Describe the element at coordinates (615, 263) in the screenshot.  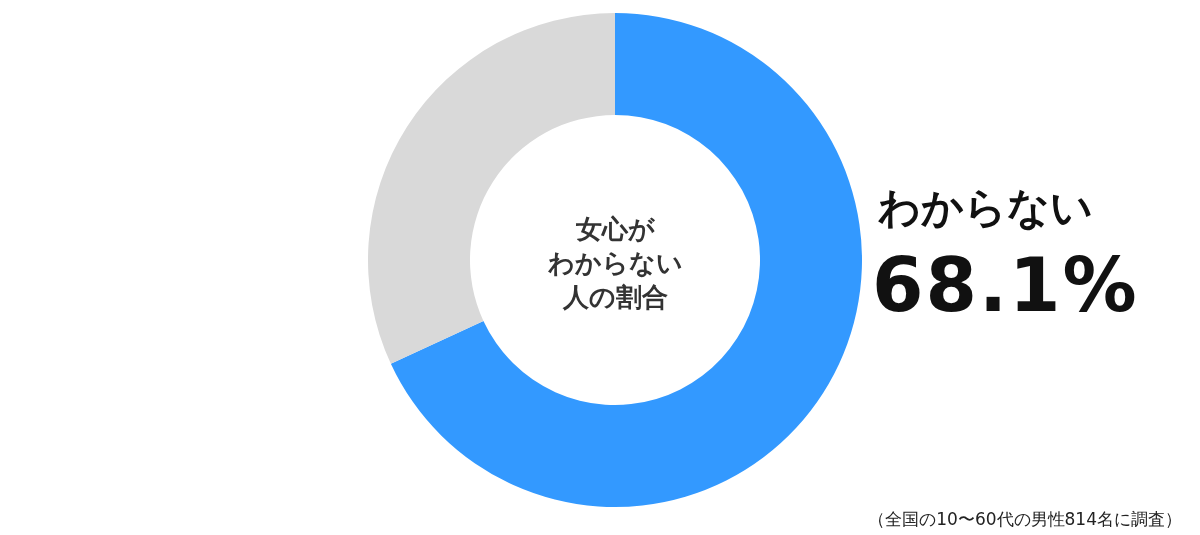
I see `text: 女心がわからない人の割合` at that location.